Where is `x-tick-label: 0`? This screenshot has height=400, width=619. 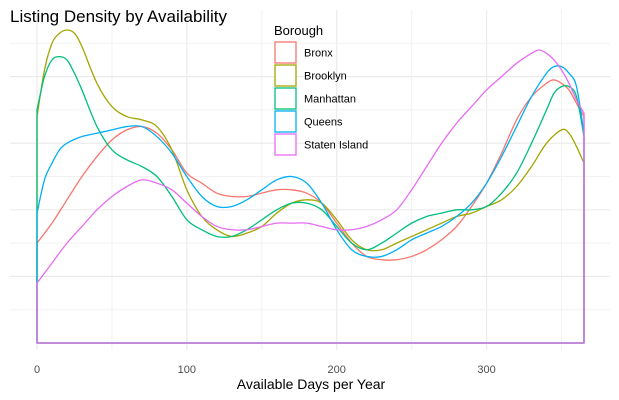 x-tick-label: 0 is located at coordinates (37, 370).